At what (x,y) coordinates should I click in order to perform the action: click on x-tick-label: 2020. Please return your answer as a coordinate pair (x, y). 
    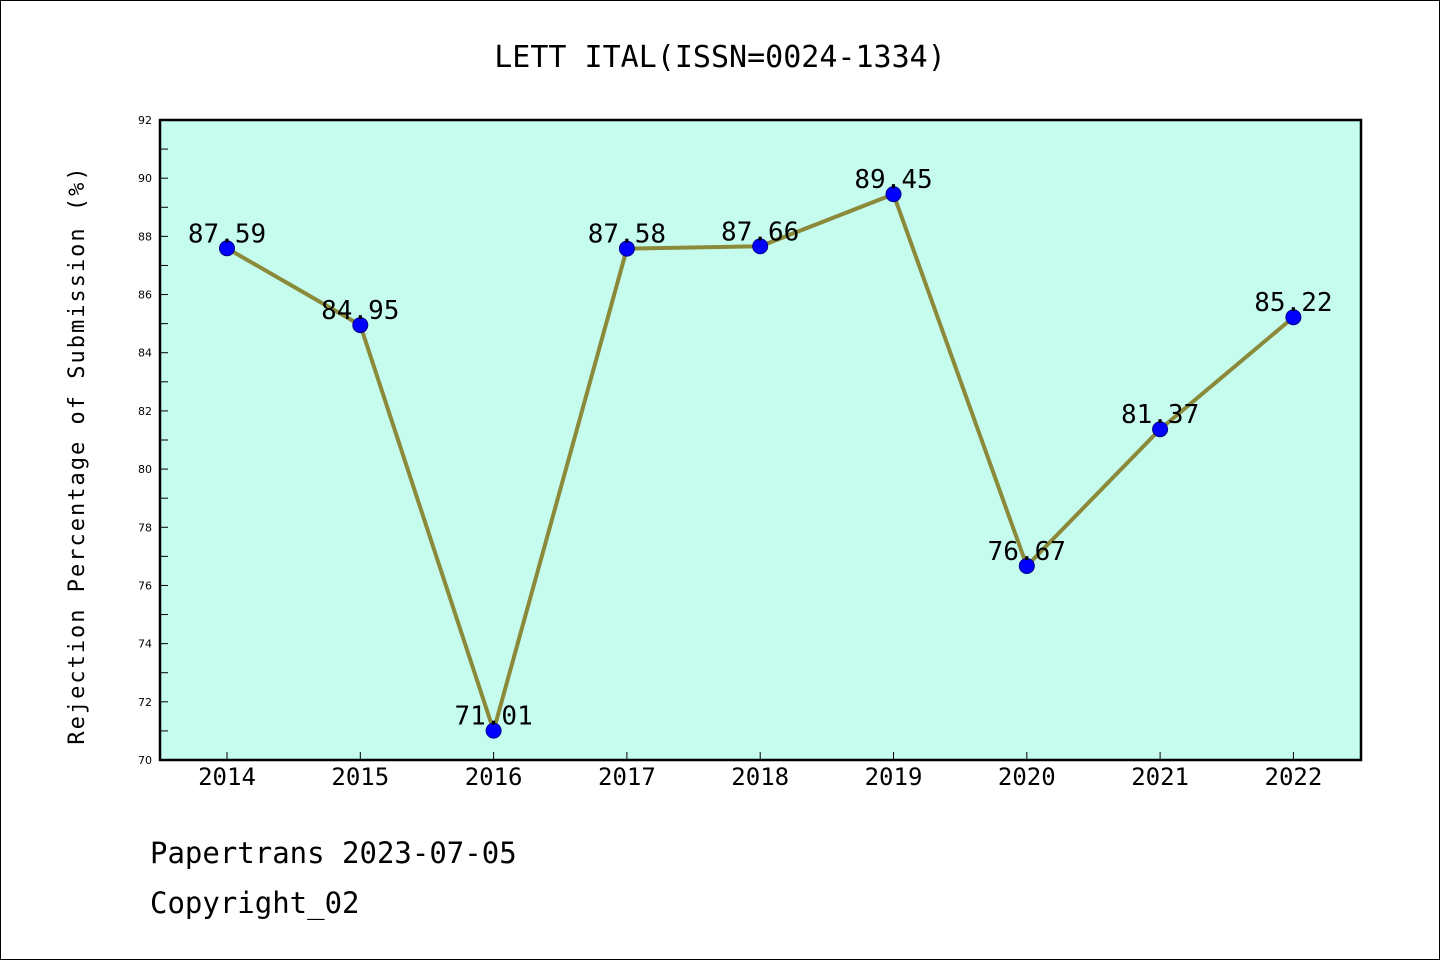
    Looking at the image, I should click on (1027, 777).